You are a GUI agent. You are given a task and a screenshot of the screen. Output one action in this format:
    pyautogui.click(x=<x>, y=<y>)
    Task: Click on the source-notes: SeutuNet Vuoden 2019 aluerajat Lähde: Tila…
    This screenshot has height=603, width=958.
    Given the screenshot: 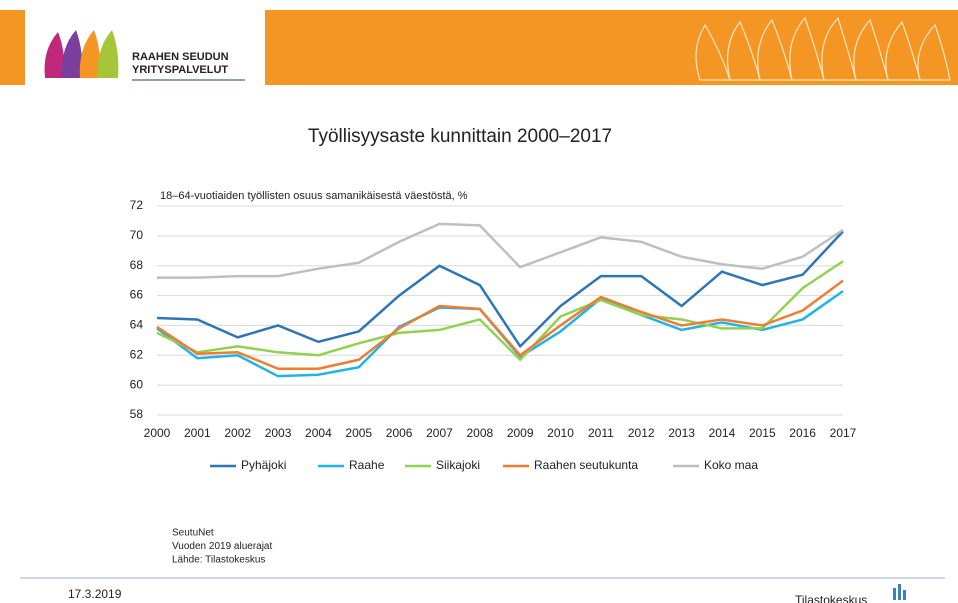 What is the action you would take?
    pyautogui.click(x=222, y=547)
    